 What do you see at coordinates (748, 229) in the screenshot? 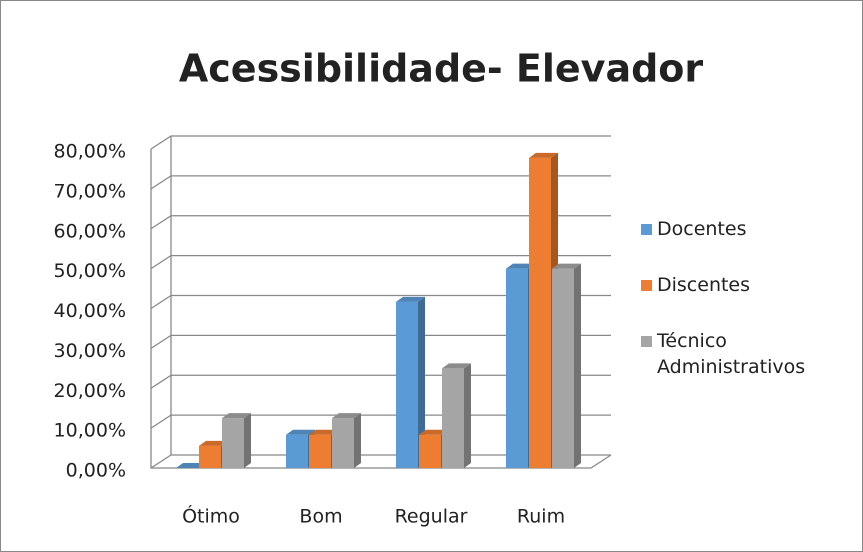
I see `legend-item: Docentes` at bounding box center [748, 229].